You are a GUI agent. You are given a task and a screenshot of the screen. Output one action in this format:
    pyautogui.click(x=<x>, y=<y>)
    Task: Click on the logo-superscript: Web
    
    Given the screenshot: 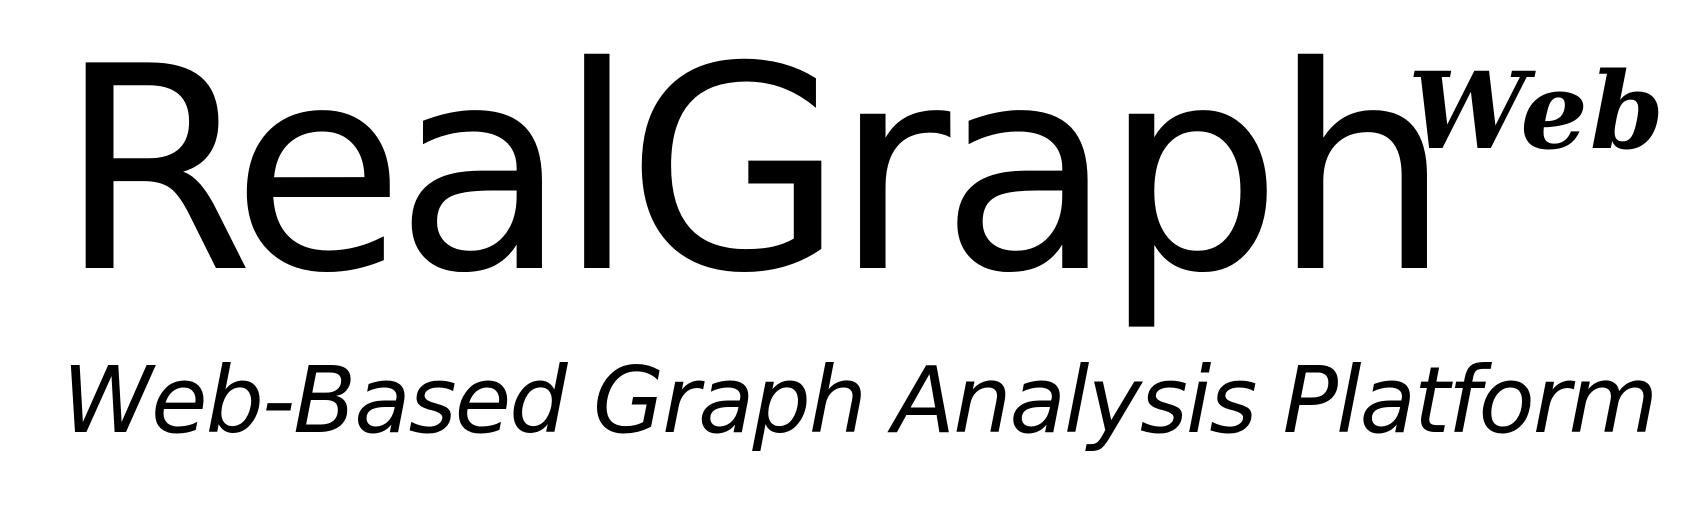 What is the action you would take?
    pyautogui.click(x=1537, y=110)
    